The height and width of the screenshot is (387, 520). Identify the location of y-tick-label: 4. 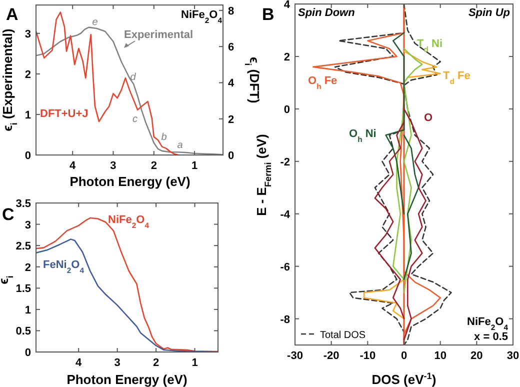
(287, 5).